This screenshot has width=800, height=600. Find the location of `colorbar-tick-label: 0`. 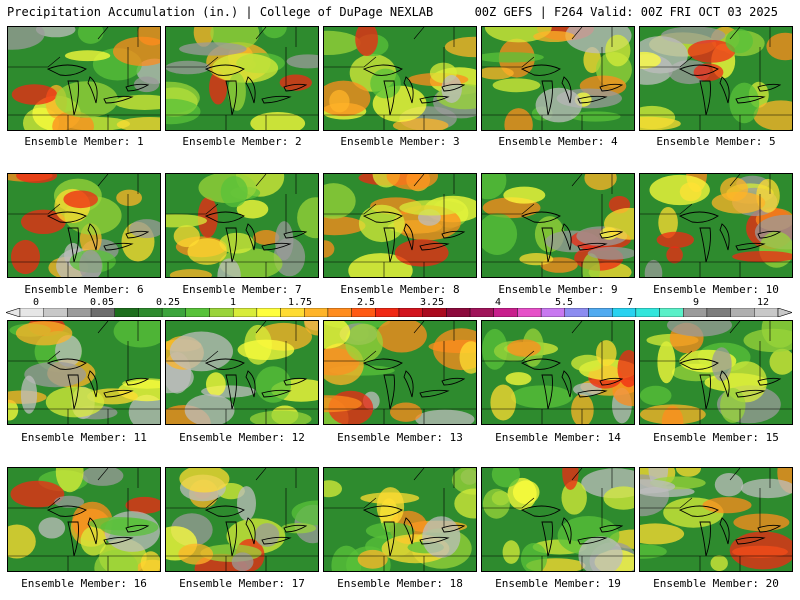

colorbar-tick-label: 0 is located at coordinates (36, 302).